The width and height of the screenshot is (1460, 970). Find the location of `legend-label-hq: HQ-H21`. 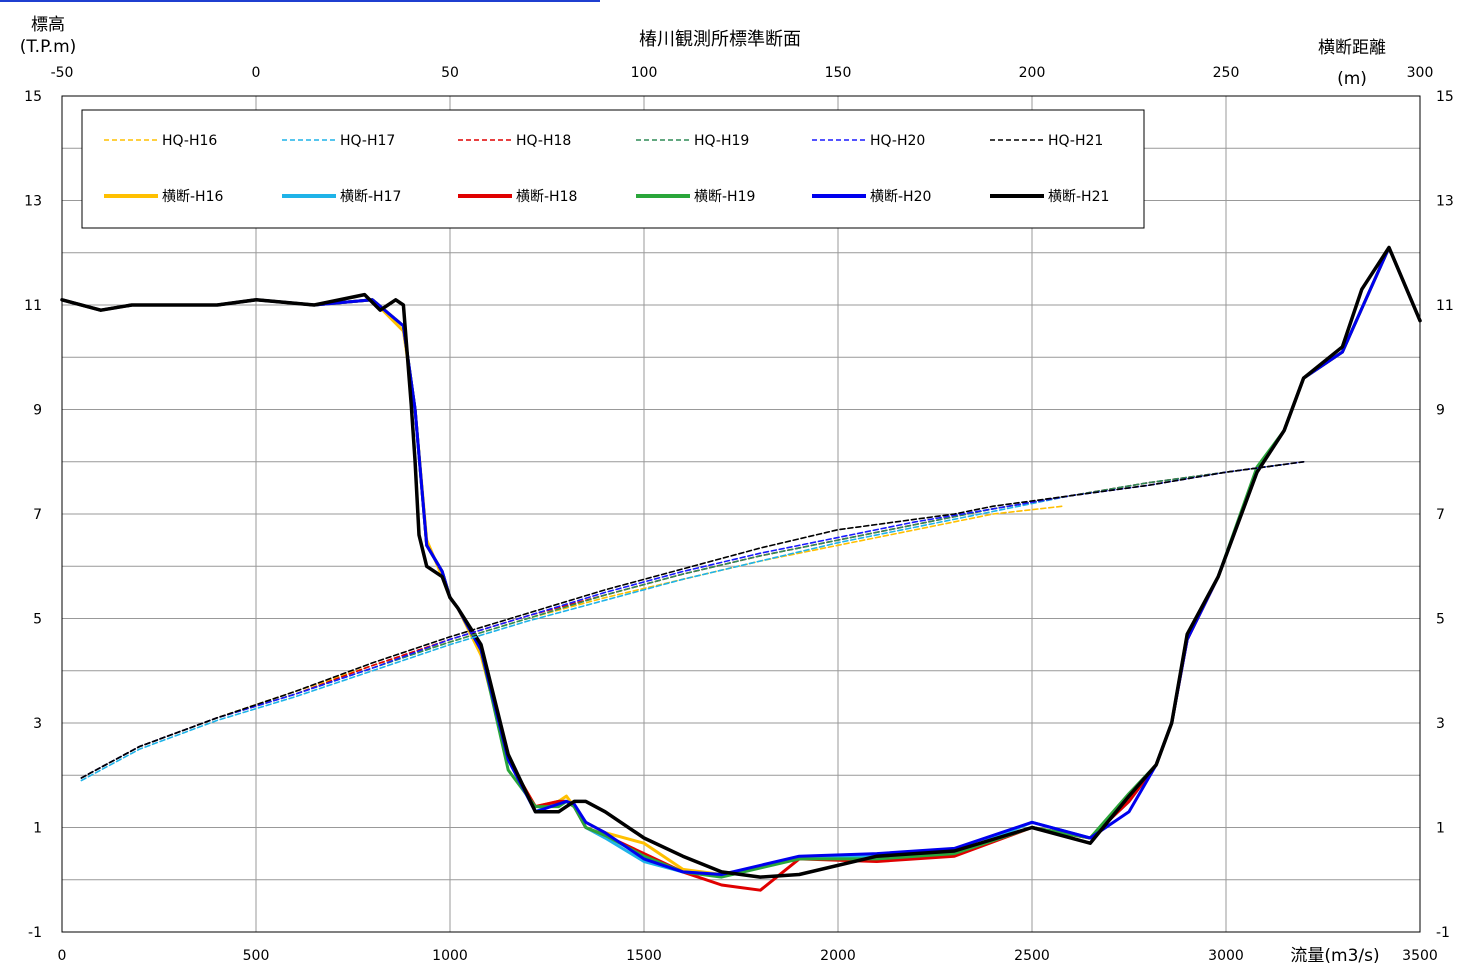

legend-label-hq: HQ-H21 is located at coordinates (1075, 141).